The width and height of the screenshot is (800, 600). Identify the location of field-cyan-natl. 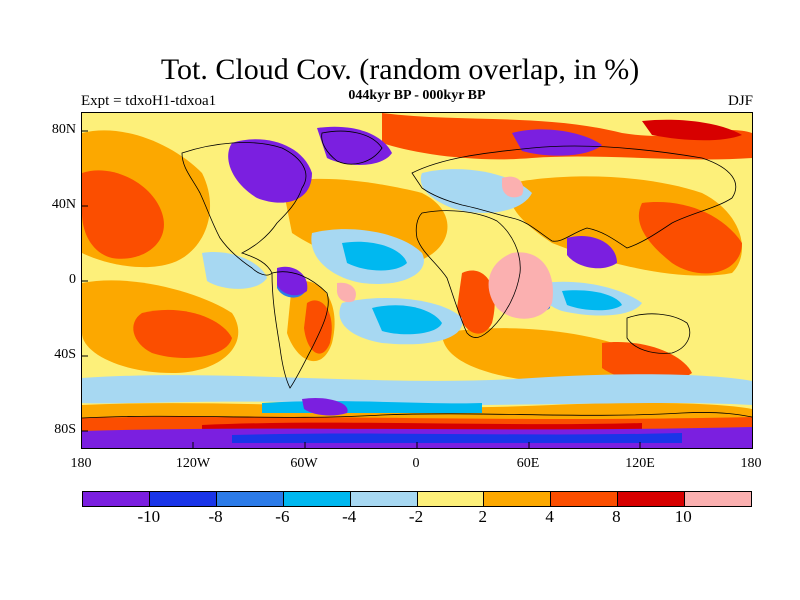
(374, 256).